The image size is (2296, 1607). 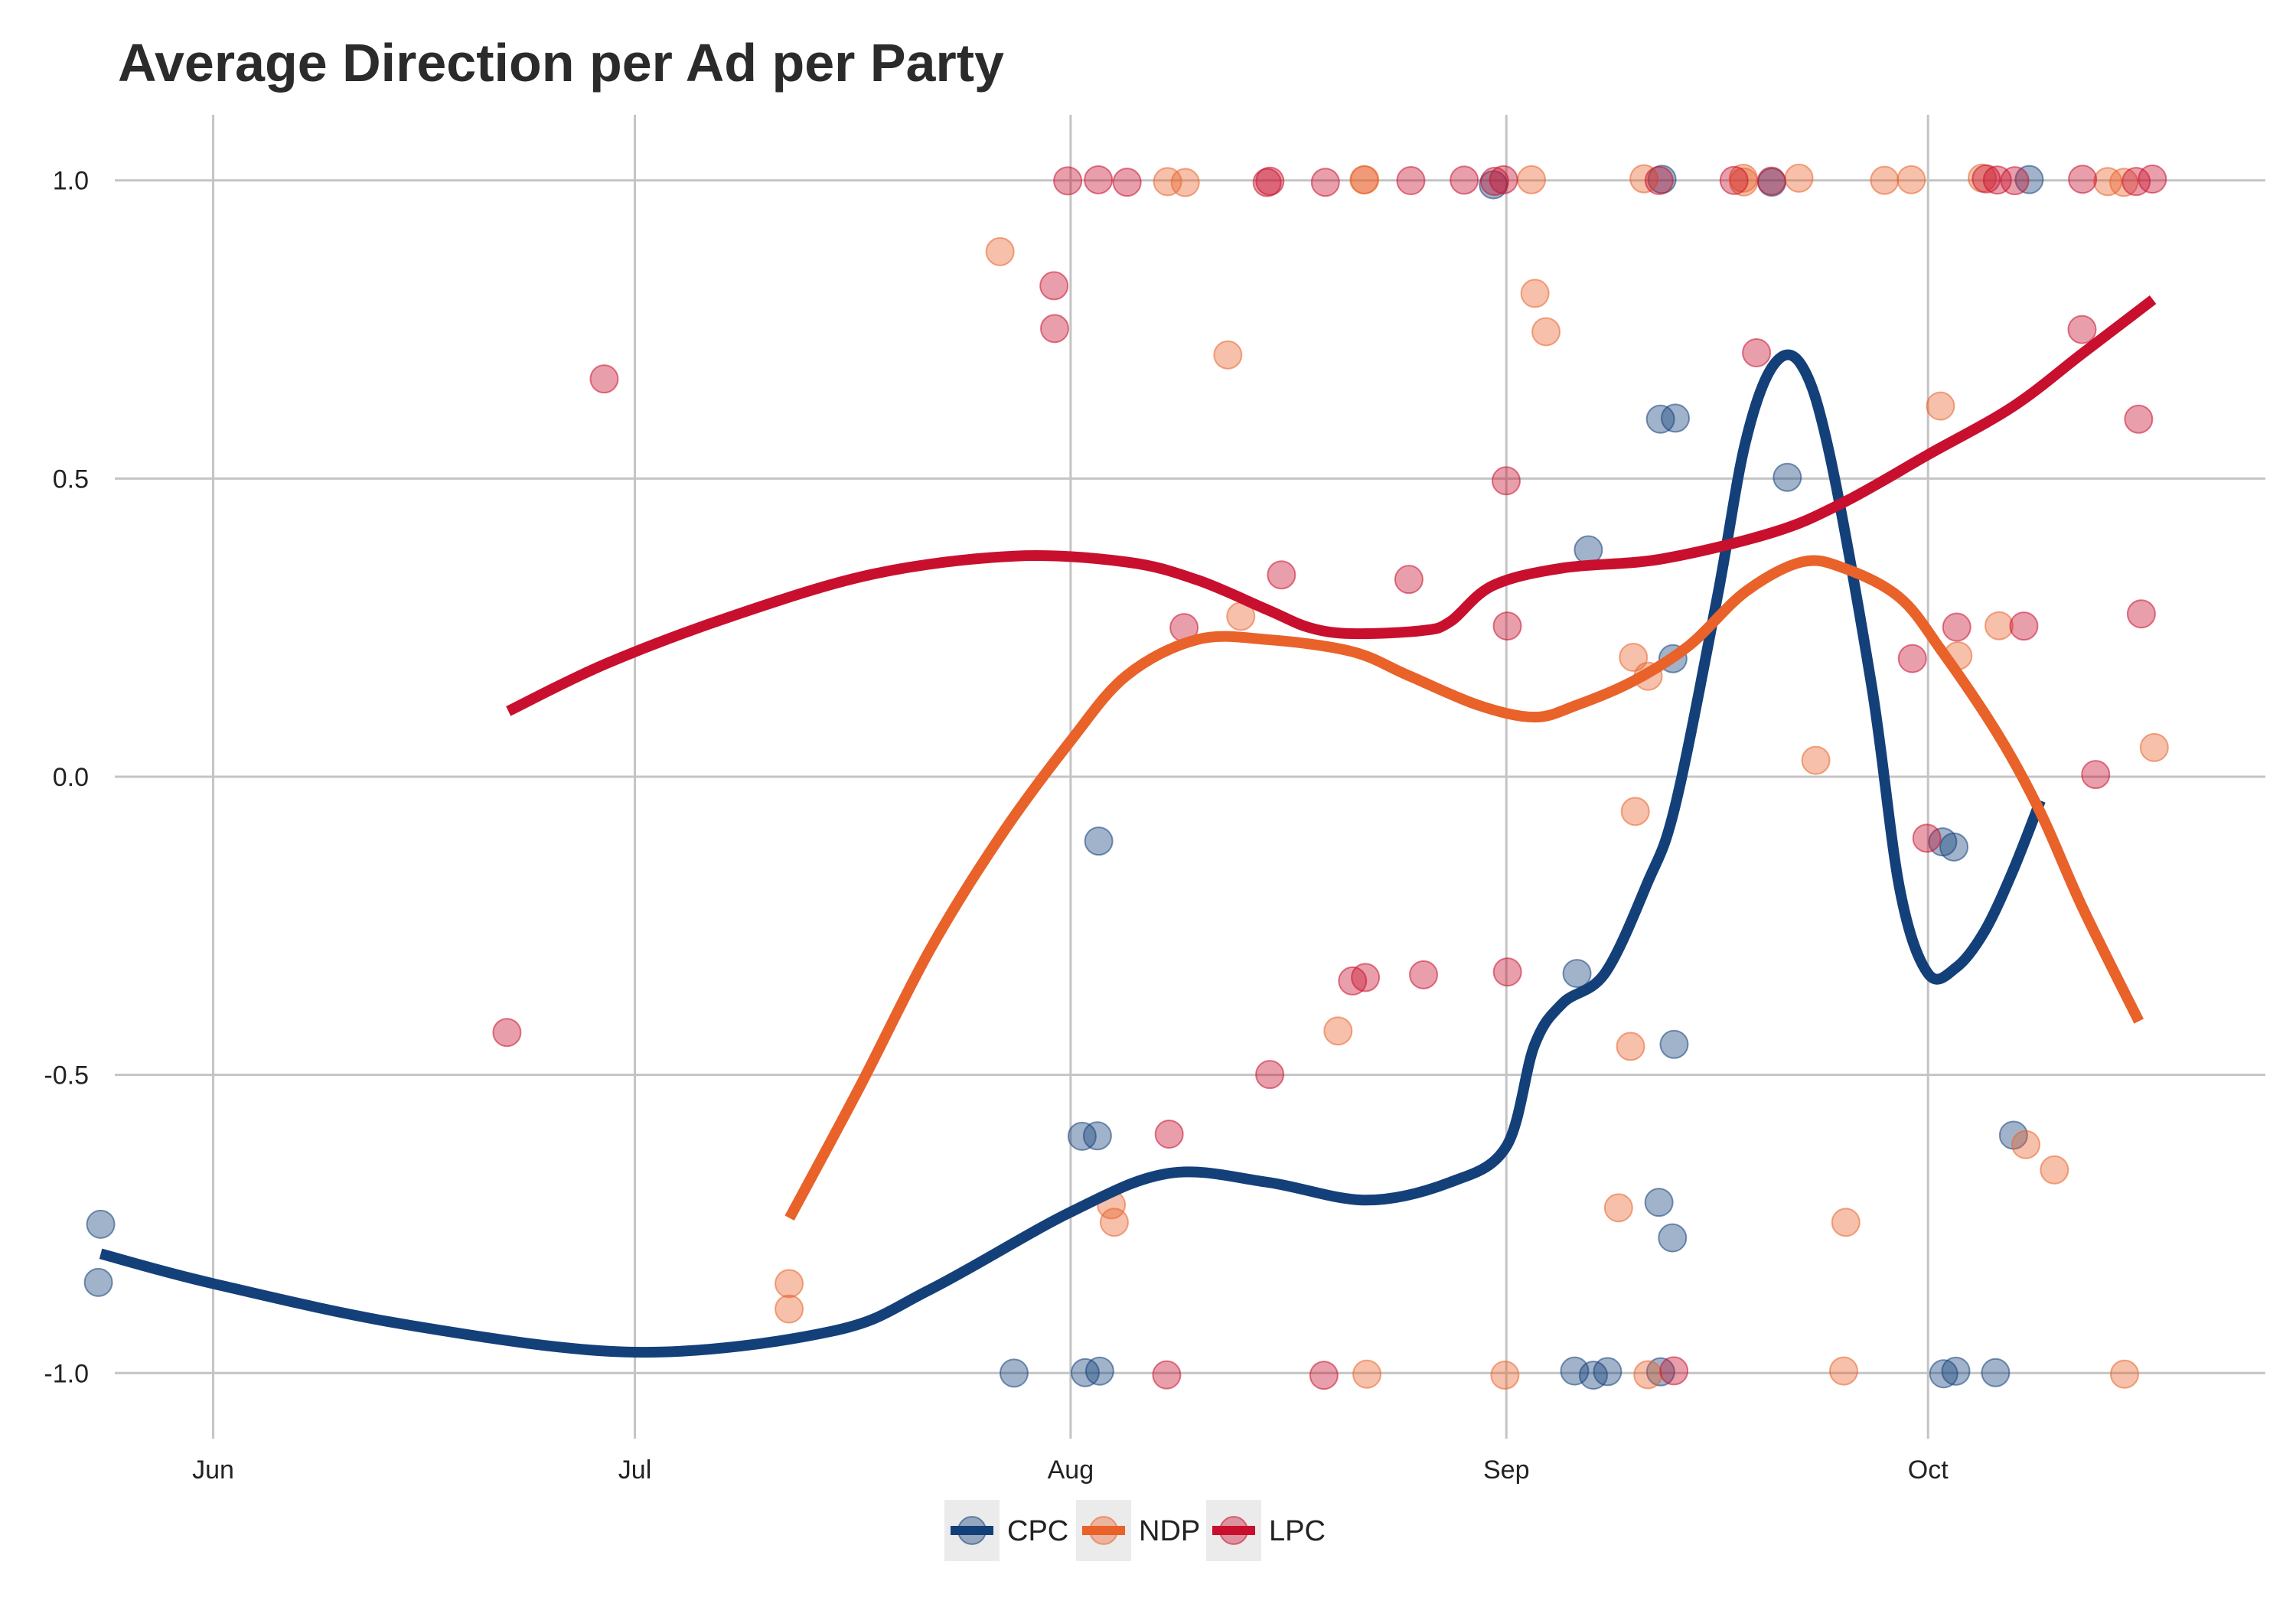 What do you see at coordinates (634, 1470) in the screenshot?
I see `x-tick-label-jul: Jul` at bounding box center [634, 1470].